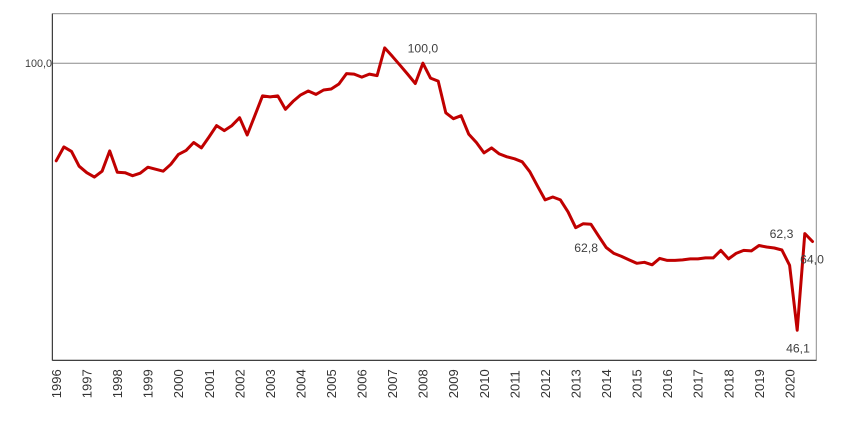 Image resolution: width=854 pixels, height=422 pixels. Describe the element at coordinates (698, 383) in the screenshot. I see `svg-text: 2017` at that location.